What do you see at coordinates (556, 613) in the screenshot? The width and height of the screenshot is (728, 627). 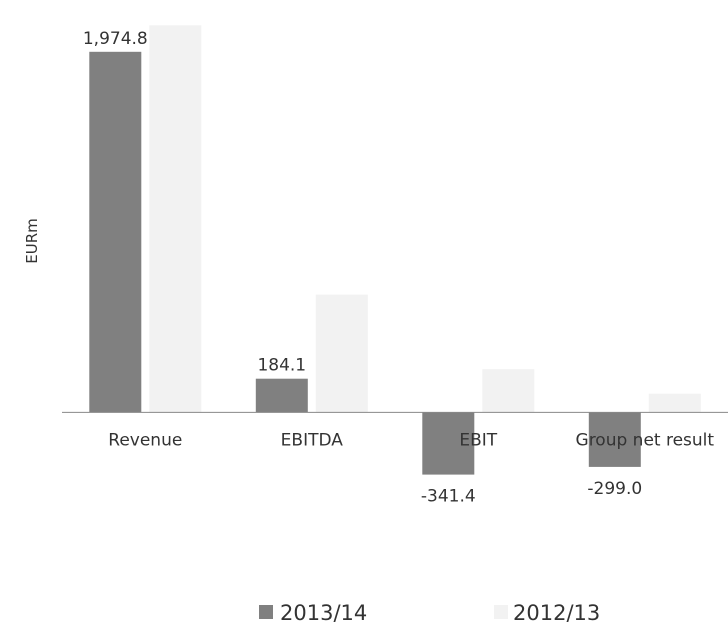 I see `legend-label-2012-13: 2012/13` at bounding box center [556, 613].